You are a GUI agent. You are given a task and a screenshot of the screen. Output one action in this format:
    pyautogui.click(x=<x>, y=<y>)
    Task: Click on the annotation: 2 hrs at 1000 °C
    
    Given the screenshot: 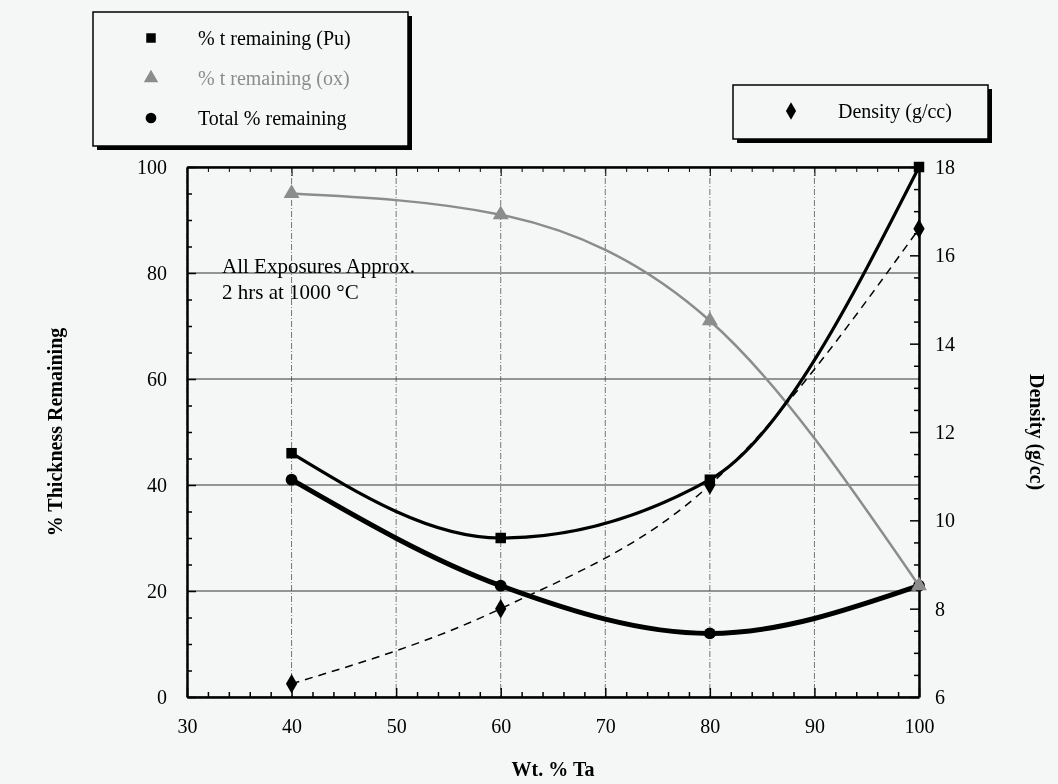 What is the action you would take?
    pyautogui.click(x=290, y=292)
    